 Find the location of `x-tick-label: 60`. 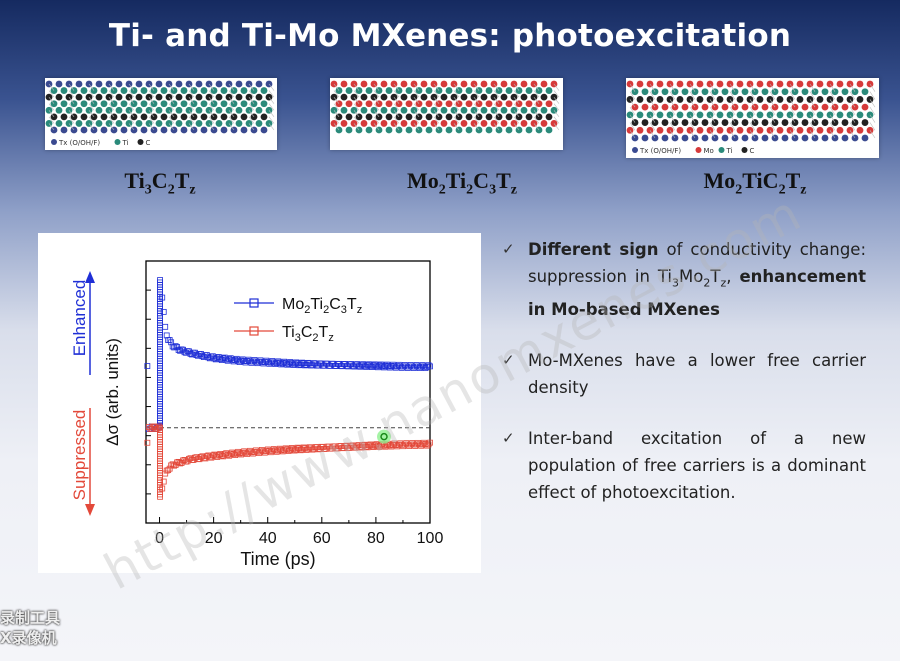

x-tick-label: 60 is located at coordinates (322, 538).